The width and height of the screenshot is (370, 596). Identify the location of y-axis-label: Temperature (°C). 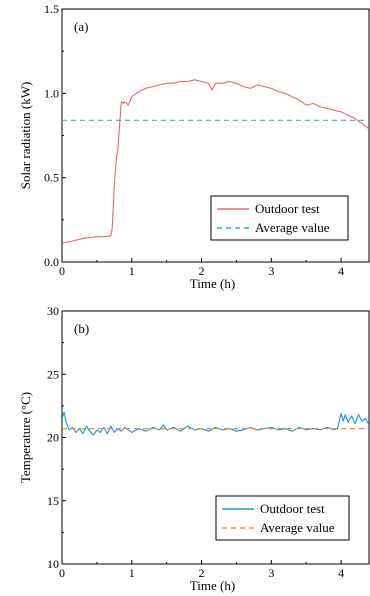
(25, 437).